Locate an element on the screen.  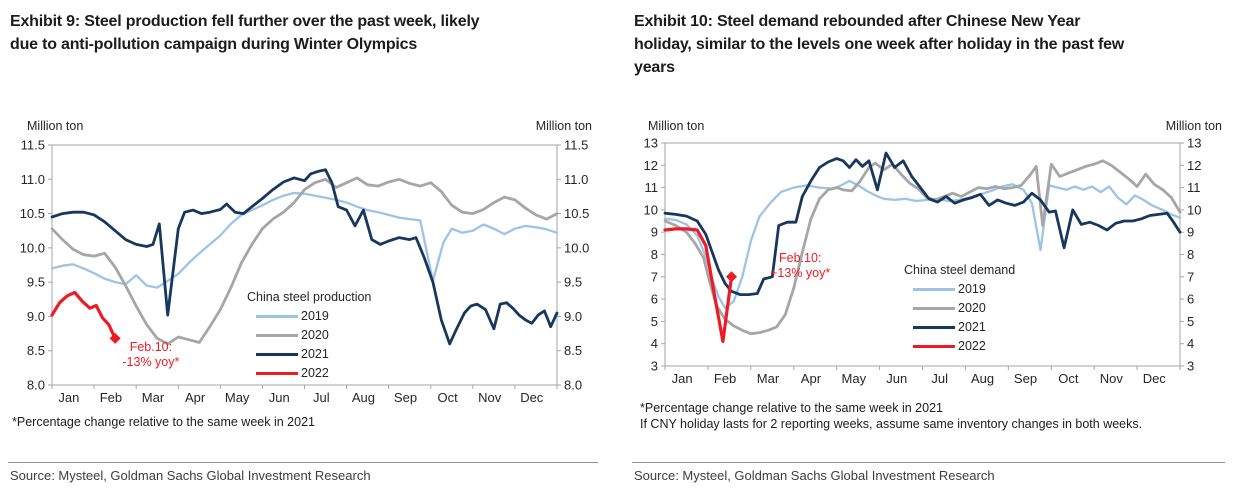
x-tick-label: Feb is located at coordinates (111, 397).